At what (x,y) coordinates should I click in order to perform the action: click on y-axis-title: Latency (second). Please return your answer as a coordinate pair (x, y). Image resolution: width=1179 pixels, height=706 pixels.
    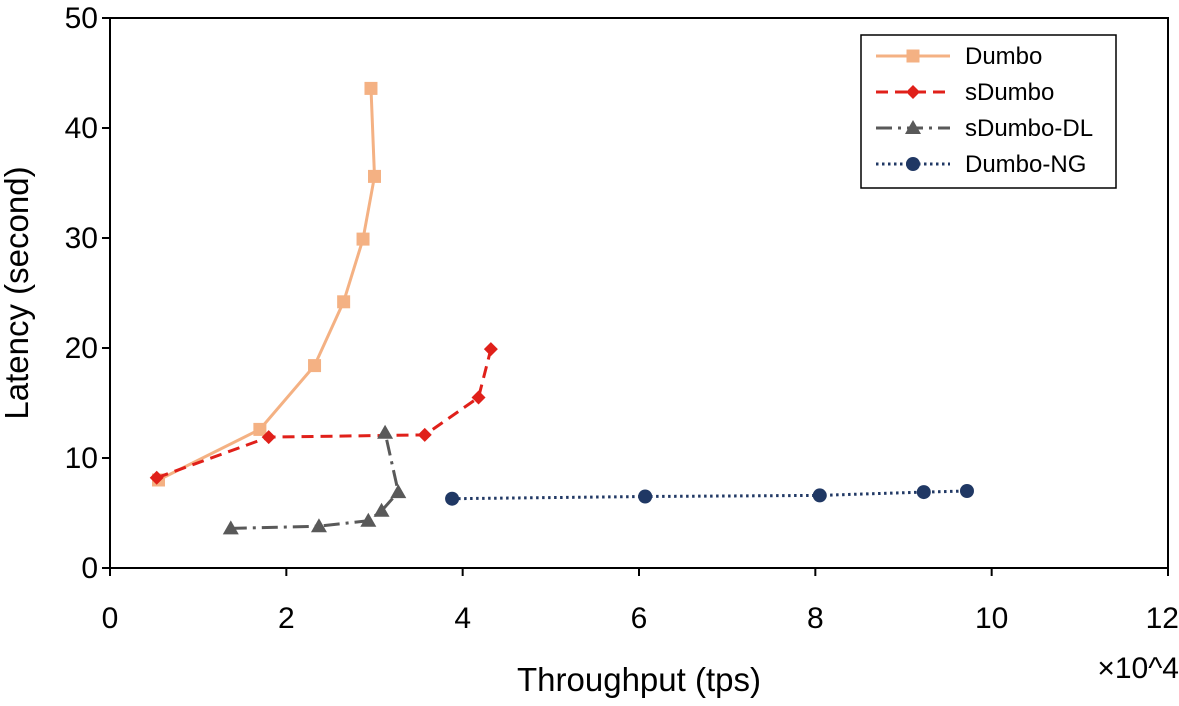
    Looking at the image, I should click on (17, 292).